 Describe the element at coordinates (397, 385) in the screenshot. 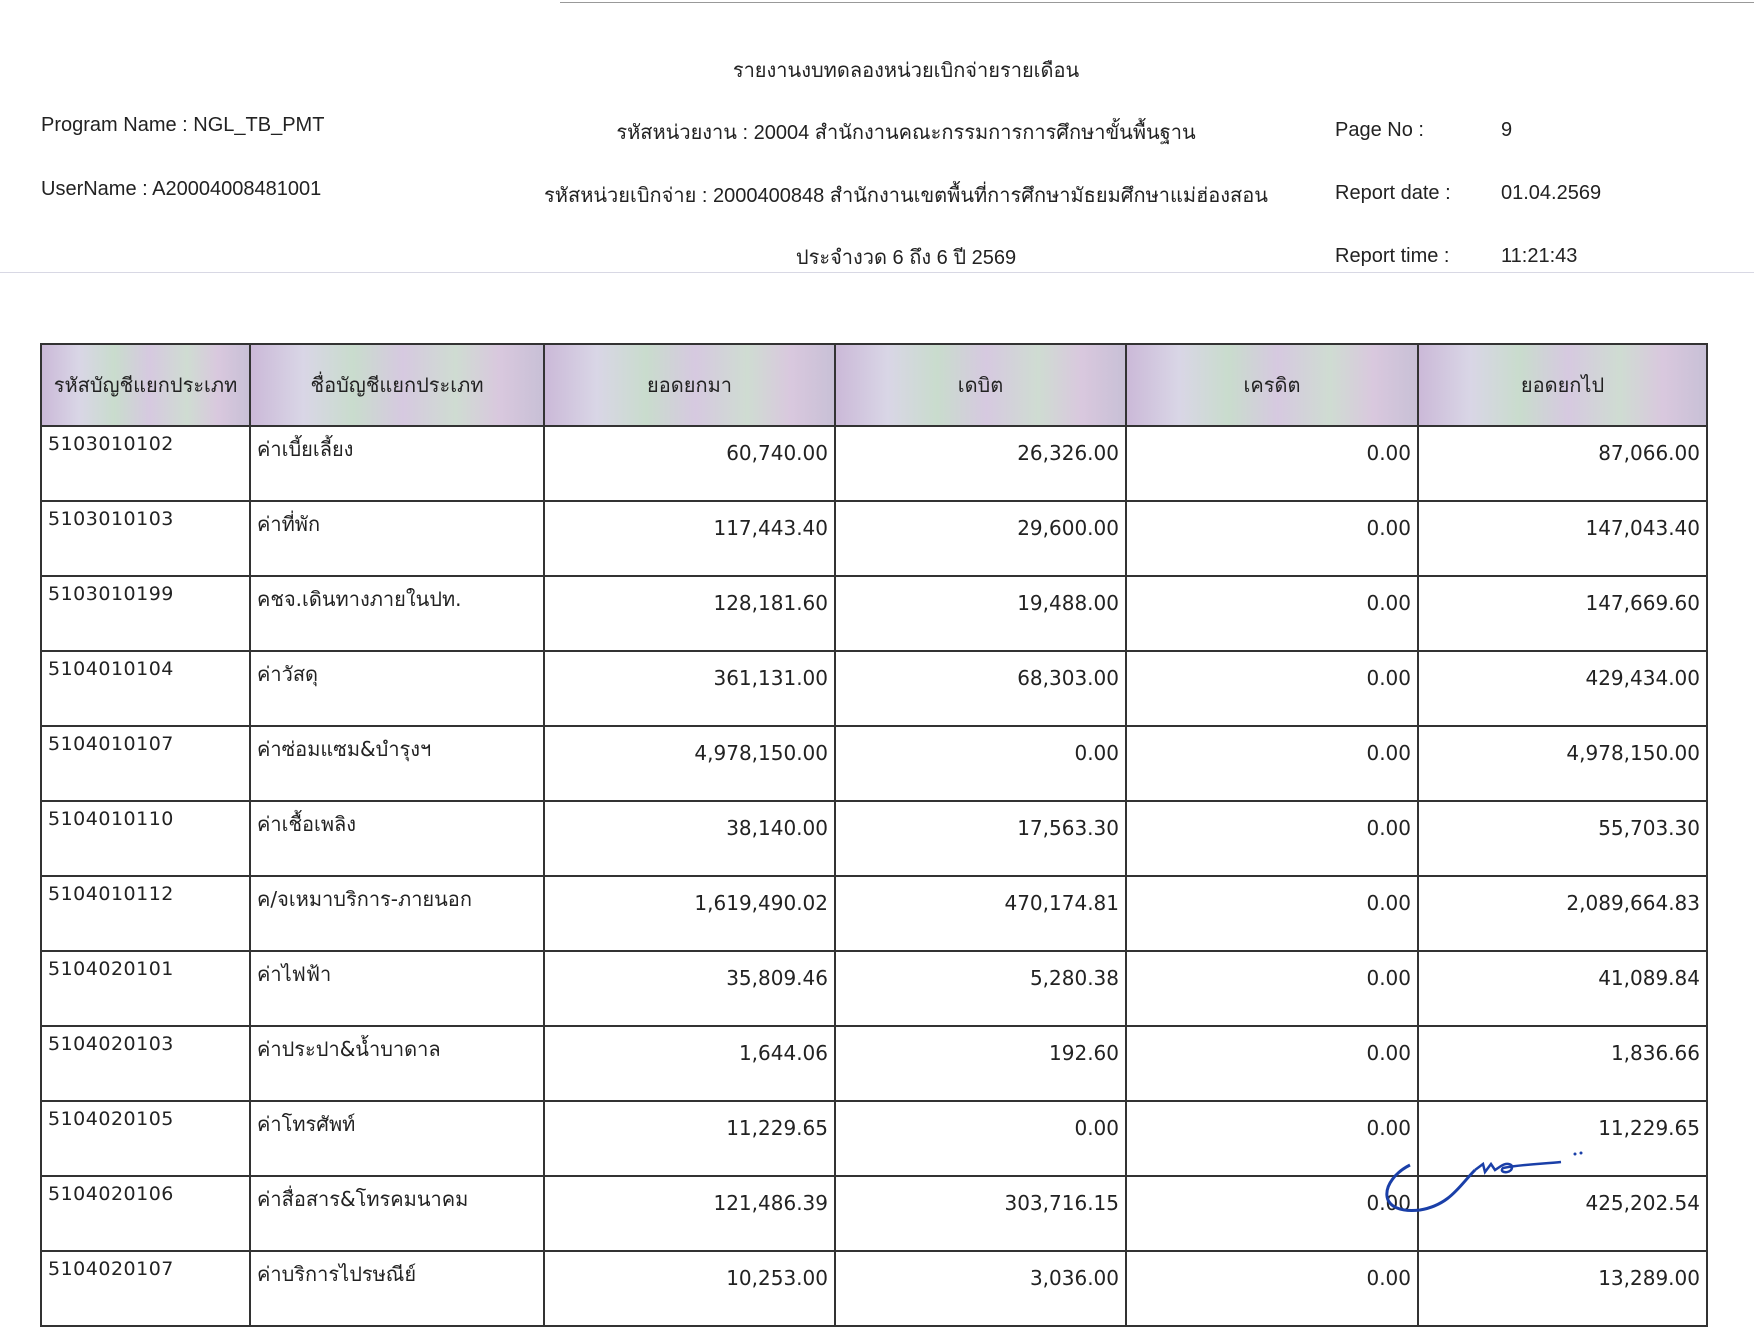

I see `header-account-name: ชื่อบัญชีแยกประเภท` at that location.